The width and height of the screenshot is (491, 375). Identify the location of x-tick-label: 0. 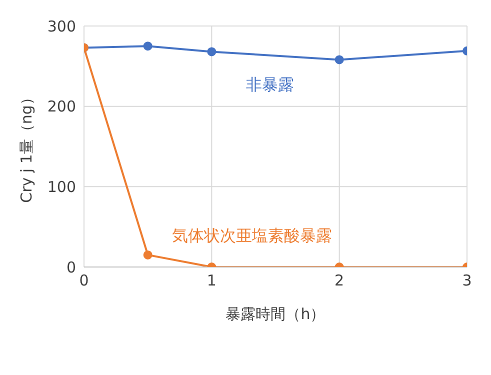
(84, 281).